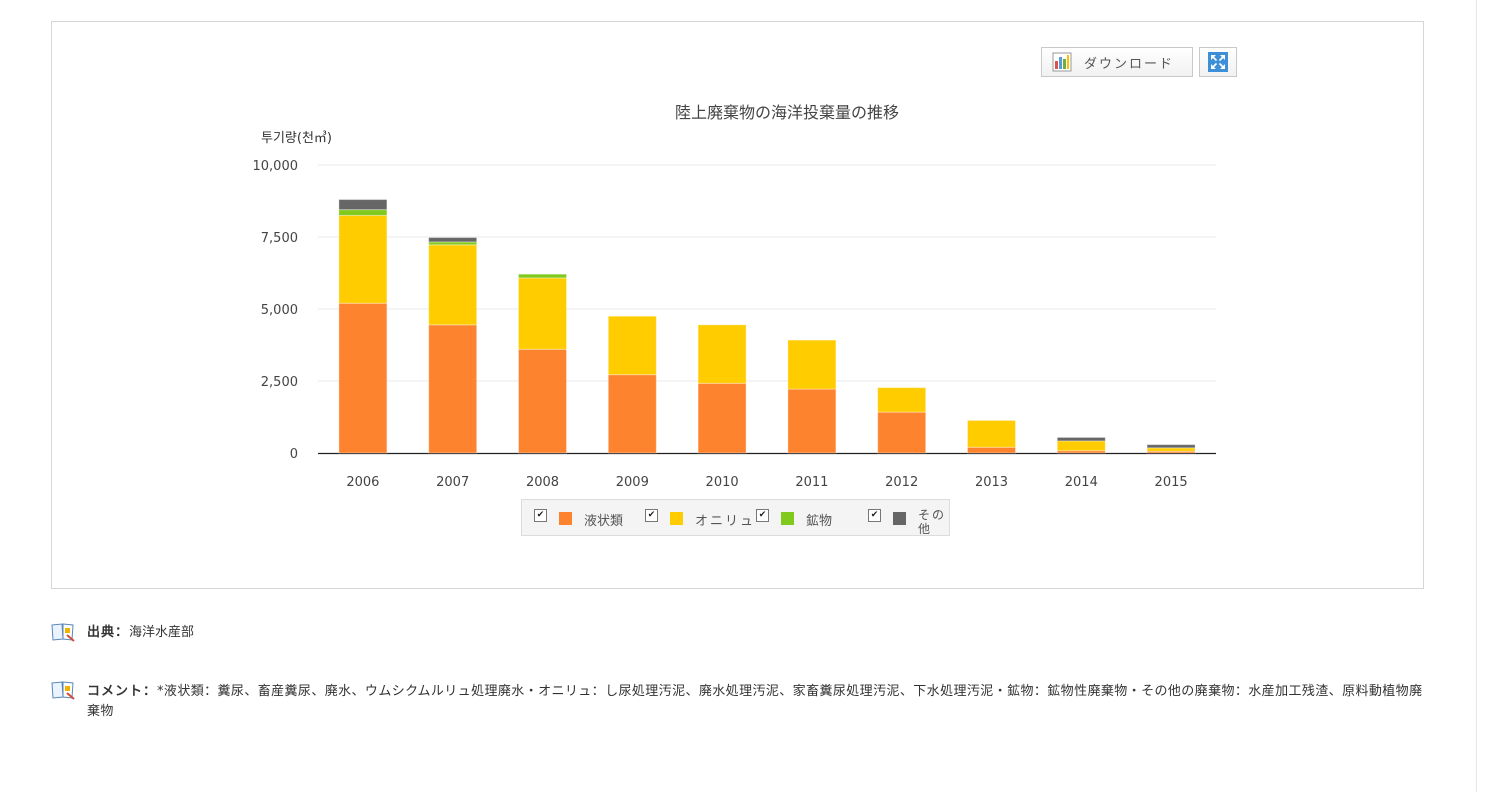  Describe the element at coordinates (811, 482) in the screenshot. I see `x-tick-label: 2011` at that location.